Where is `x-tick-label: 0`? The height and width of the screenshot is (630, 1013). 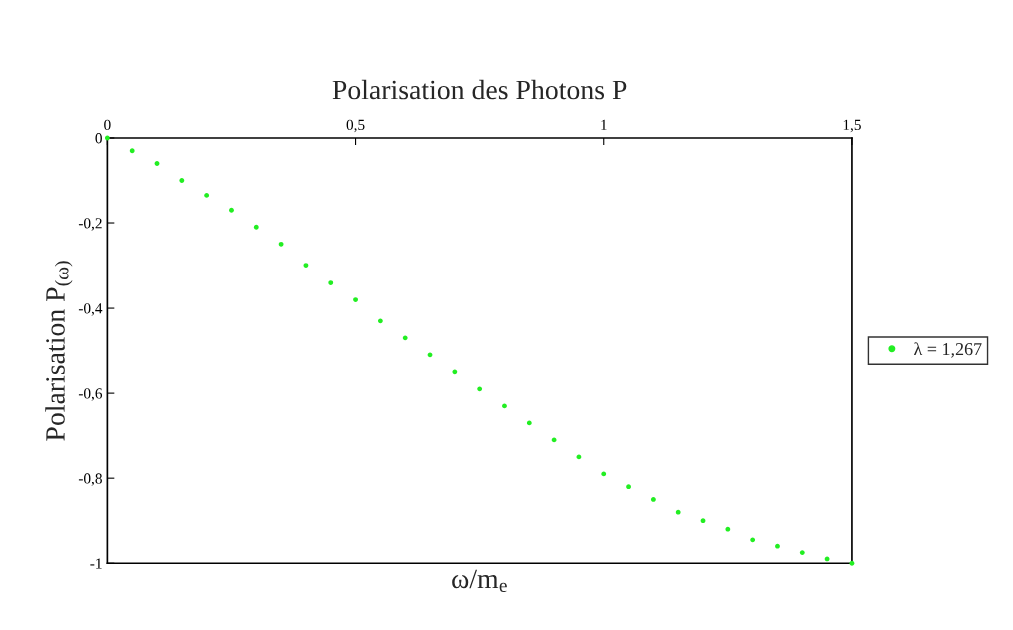 x-tick-label: 0 is located at coordinates (107, 125).